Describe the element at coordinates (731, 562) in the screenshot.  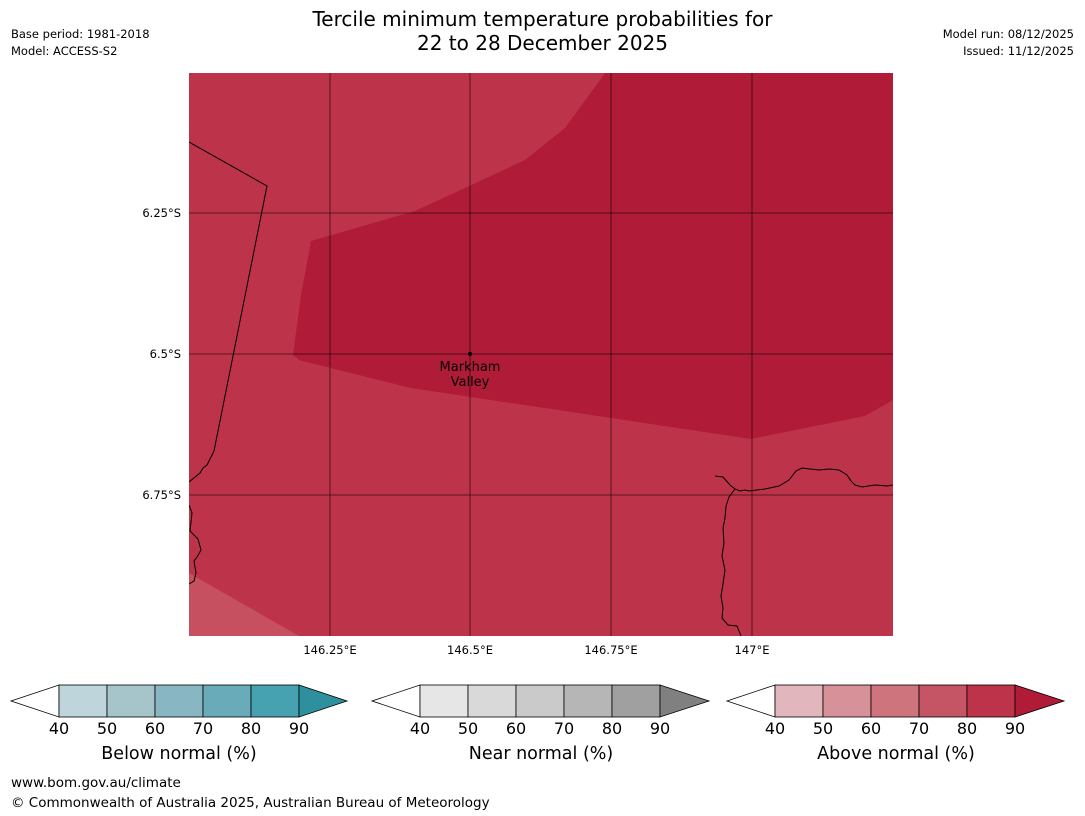
I see `coastline-river` at that location.